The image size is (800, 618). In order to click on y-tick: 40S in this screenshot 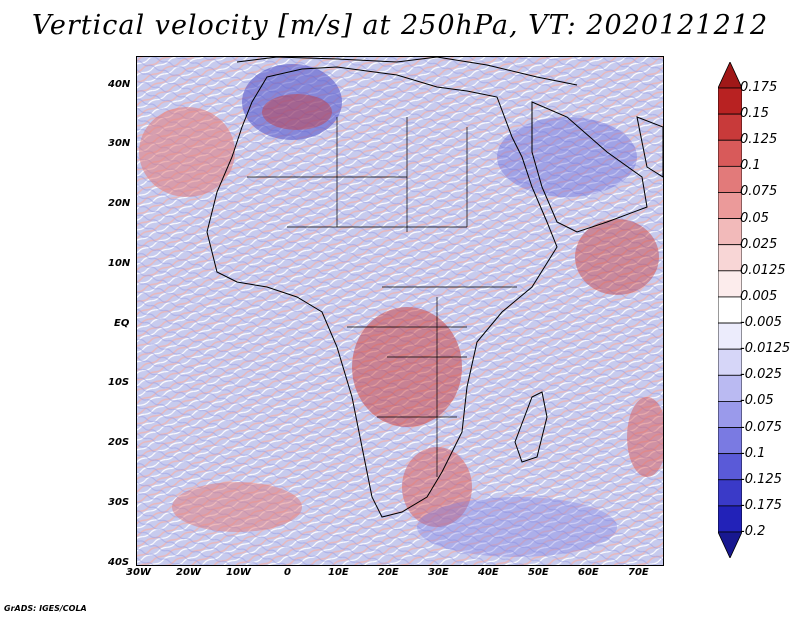, I will do `click(119, 562)`.